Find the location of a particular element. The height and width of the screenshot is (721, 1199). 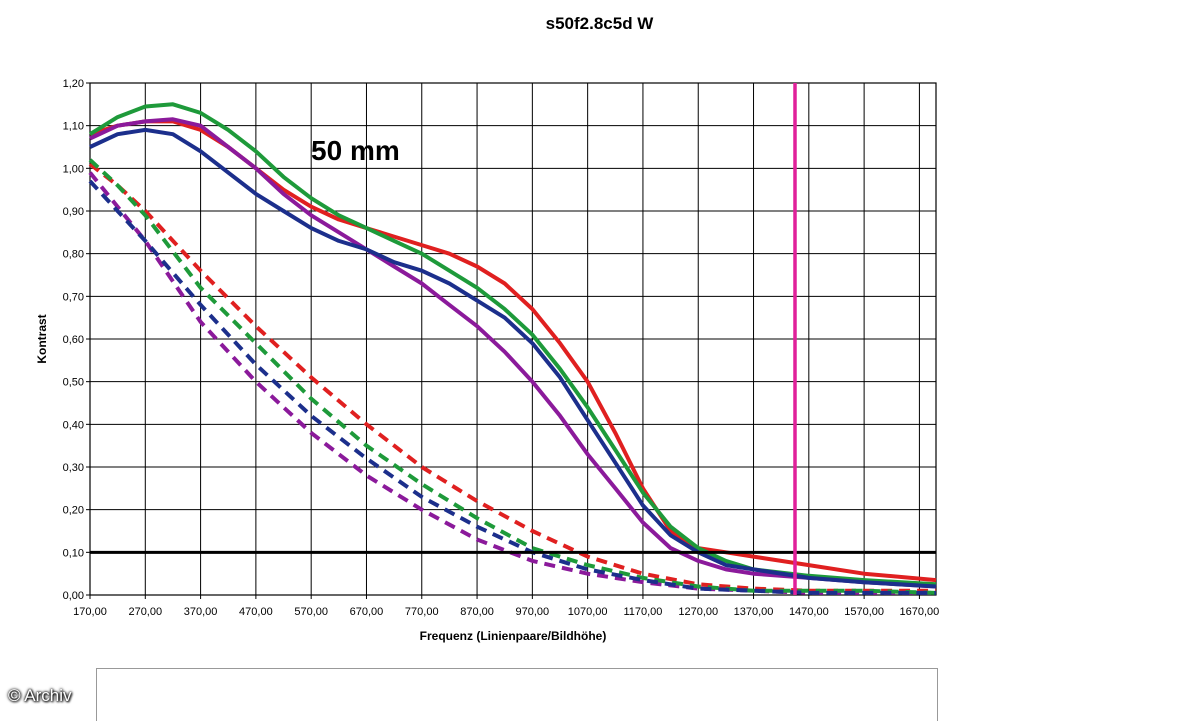

x-axis-label: Frequenz (Linienpaare/Bildhöhe) is located at coordinates (513, 636).